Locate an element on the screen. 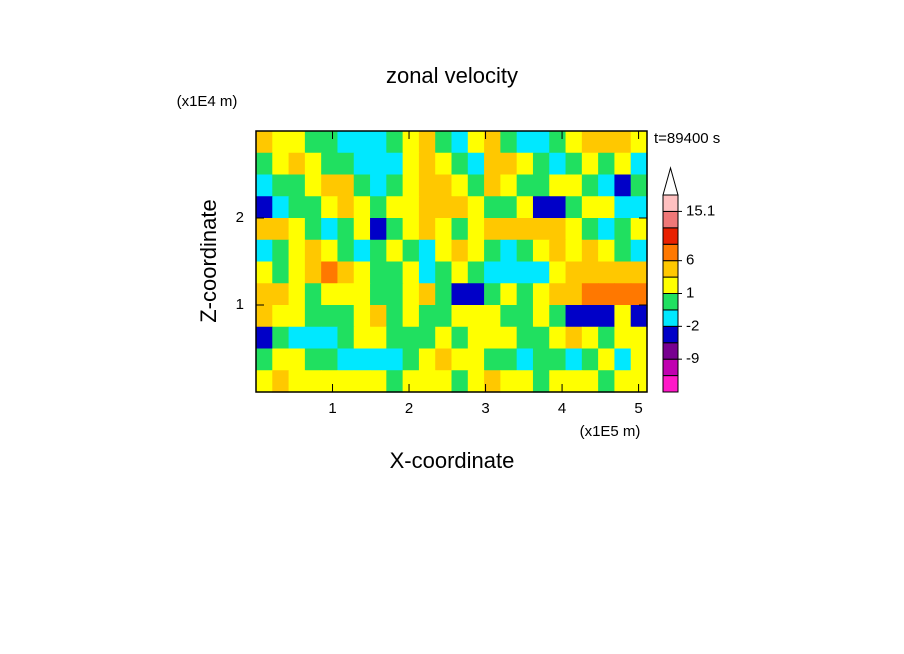  x-tick-label: 1 is located at coordinates (332, 408).